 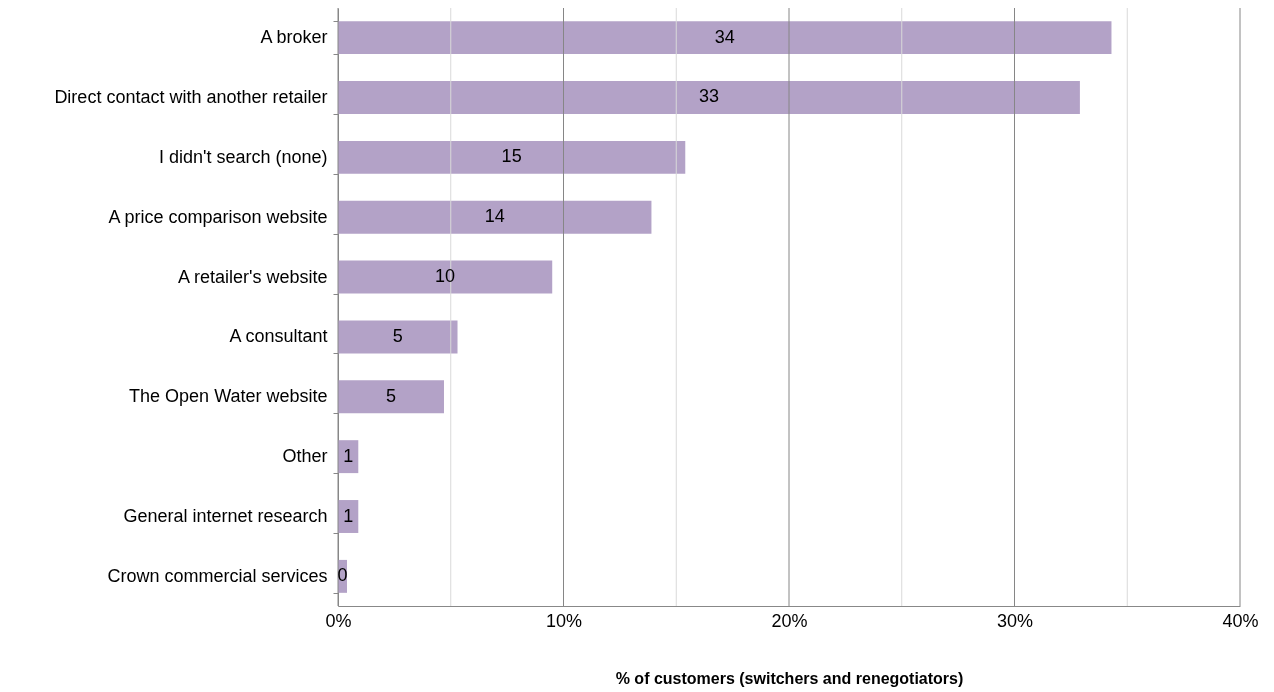 What do you see at coordinates (564, 620) in the screenshot?
I see `x-tick-label: 10%` at bounding box center [564, 620].